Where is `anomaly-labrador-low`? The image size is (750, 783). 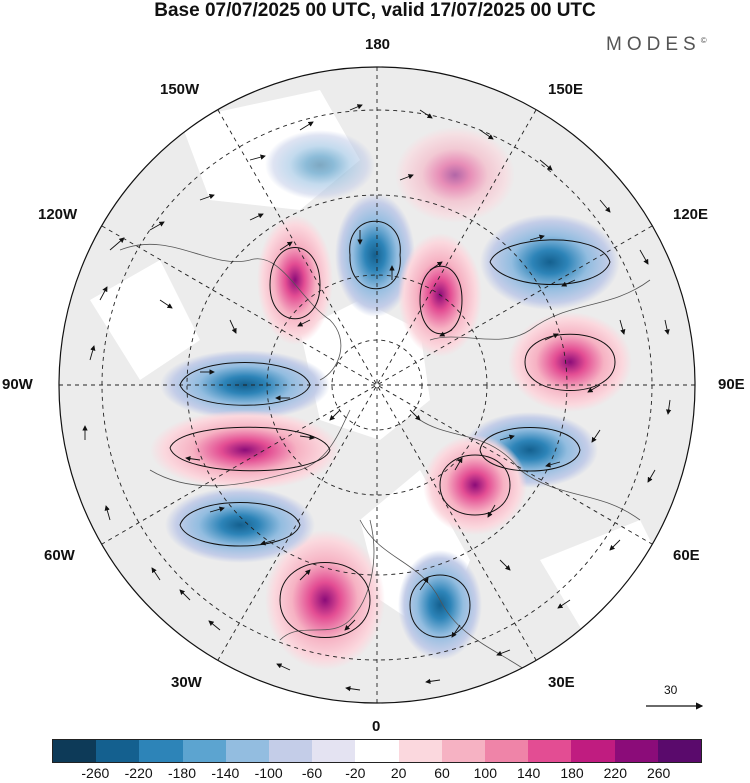
anomaly-labrador-low is located at coordinates (240, 525).